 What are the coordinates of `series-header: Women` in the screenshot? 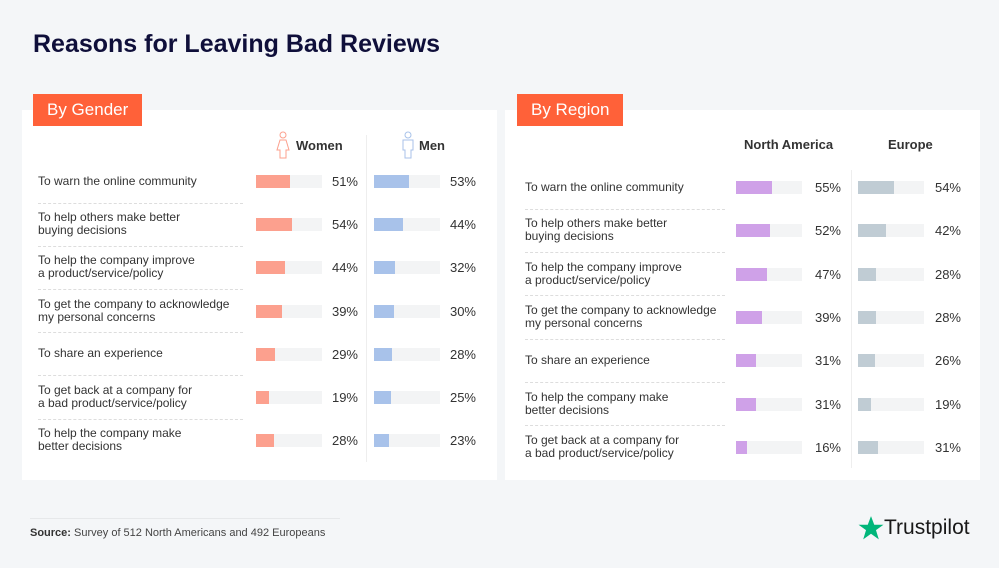 It's located at (319, 145).